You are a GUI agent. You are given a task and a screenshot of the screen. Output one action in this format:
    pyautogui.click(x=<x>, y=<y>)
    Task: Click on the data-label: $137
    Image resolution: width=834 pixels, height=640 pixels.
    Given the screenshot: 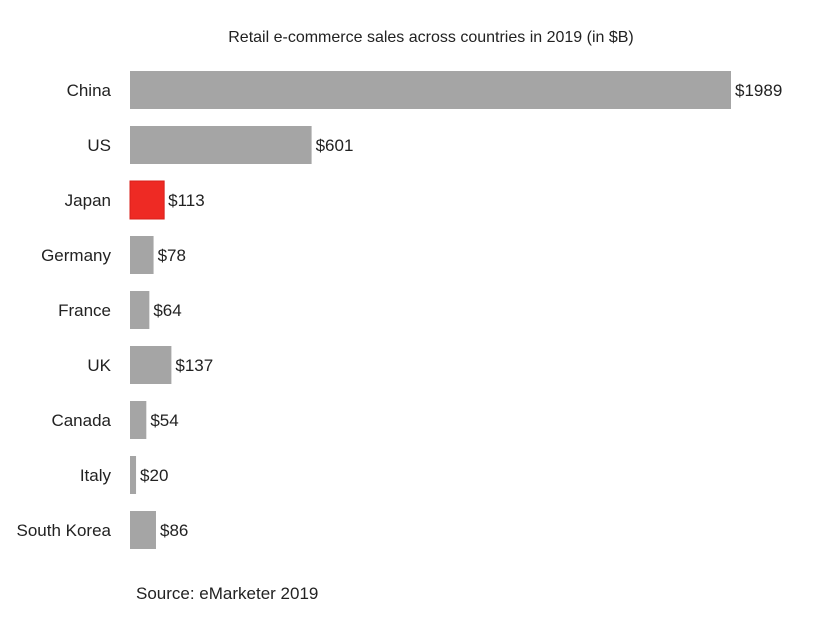 What is the action you would take?
    pyautogui.click(x=194, y=365)
    